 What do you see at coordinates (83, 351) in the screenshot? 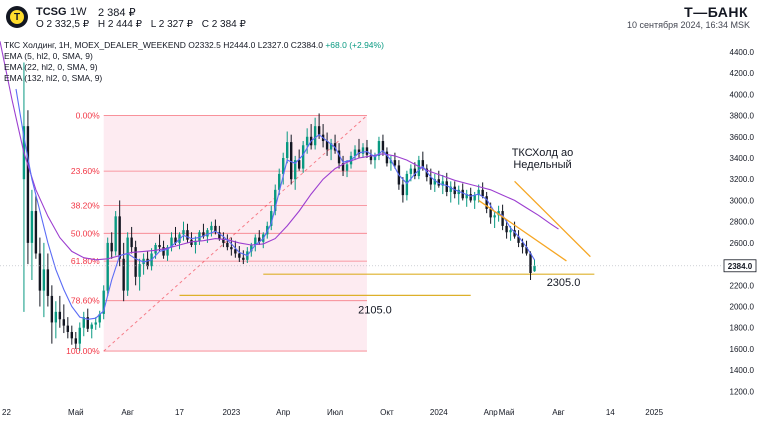
I see `fib-level-label: 100.00%` at bounding box center [83, 351].